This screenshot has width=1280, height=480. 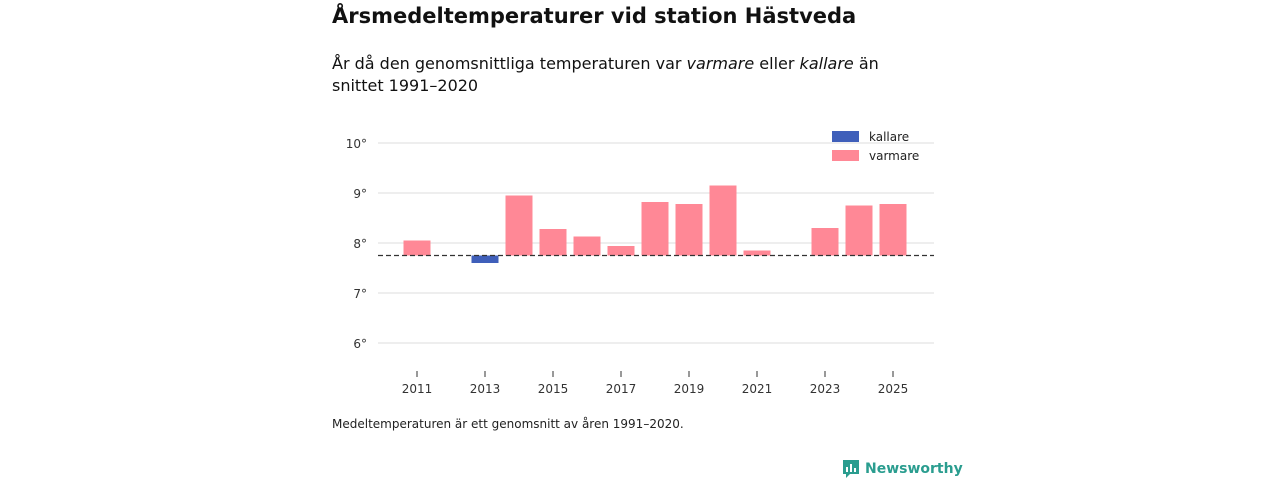 What do you see at coordinates (845, 136) in the screenshot?
I see `legend-swatch-cold` at bounding box center [845, 136].